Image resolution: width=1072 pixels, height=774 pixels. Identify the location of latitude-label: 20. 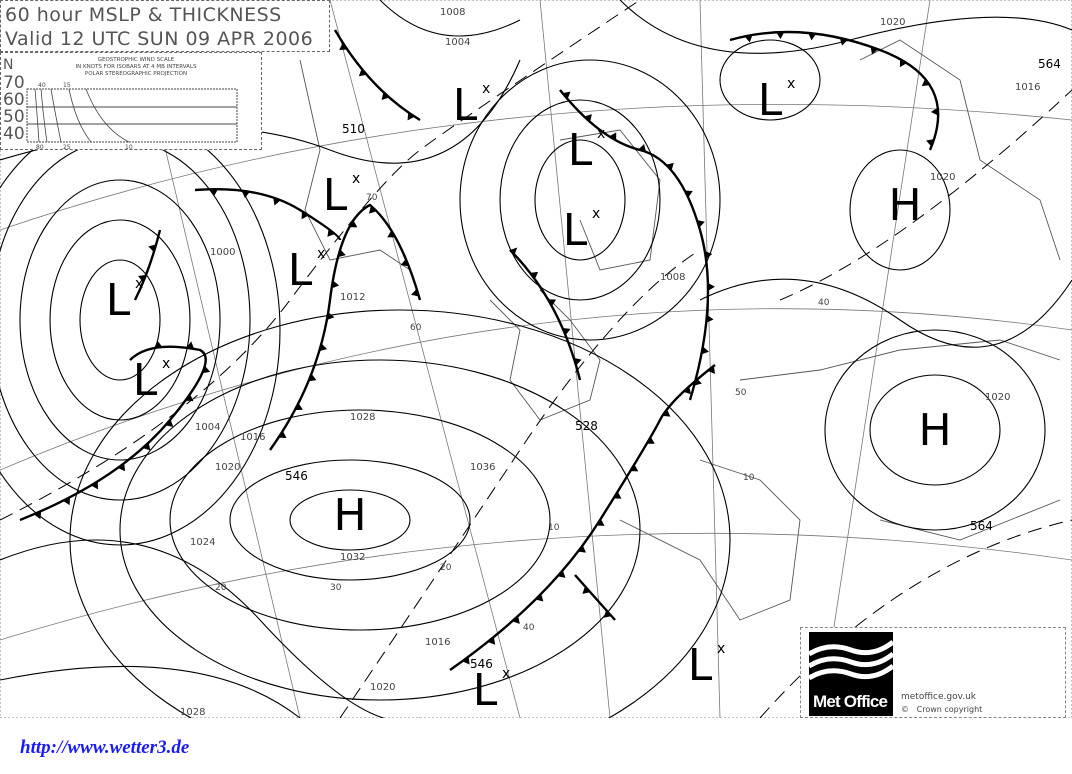
(221, 588).